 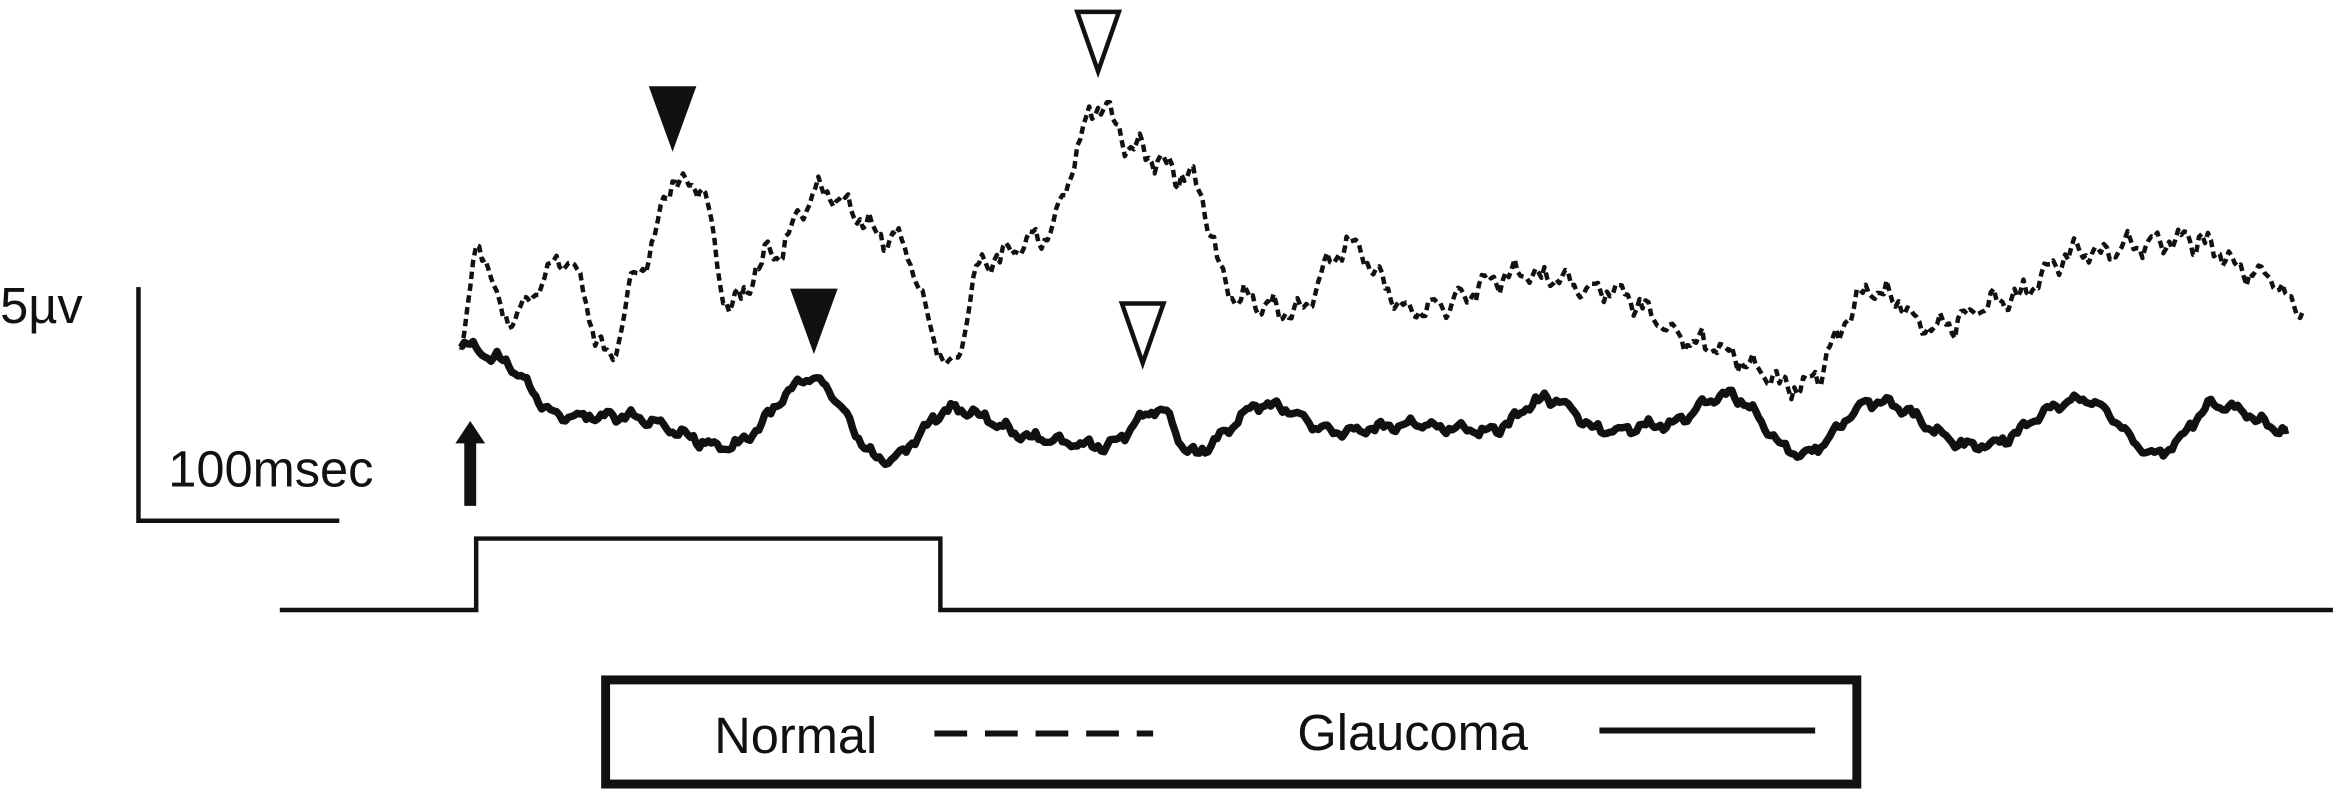 What do you see at coordinates (470, 463) in the screenshot?
I see `onset-arrow` at bounding box center [470, 463].